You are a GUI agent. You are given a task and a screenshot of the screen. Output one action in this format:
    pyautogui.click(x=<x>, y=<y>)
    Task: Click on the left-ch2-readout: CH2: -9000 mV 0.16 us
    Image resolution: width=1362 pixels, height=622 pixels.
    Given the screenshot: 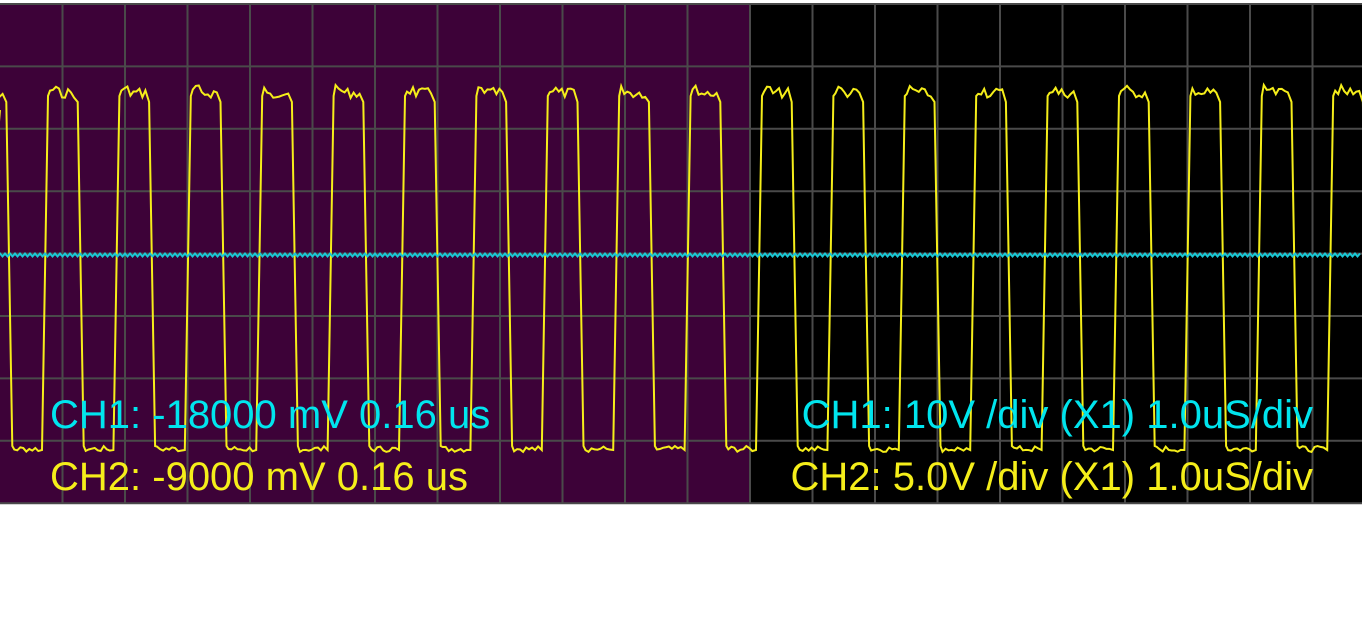 What is the action you would take?
    pyautogui.click(x=259, y=477)
    